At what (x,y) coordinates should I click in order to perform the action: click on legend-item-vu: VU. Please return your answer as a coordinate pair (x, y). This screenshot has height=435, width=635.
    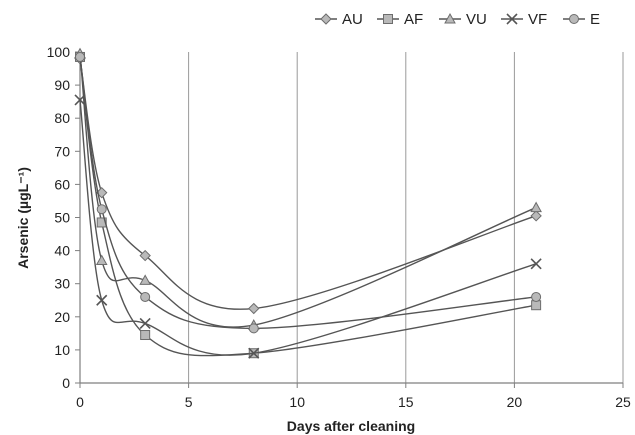
    Looking at the image, I should click on (463, 19).